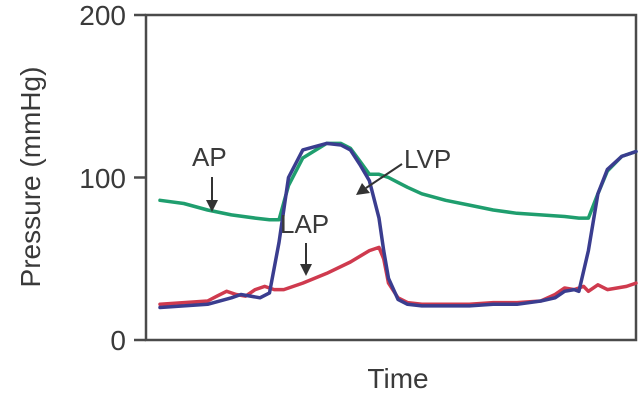 This screenshot has width=644, height=397. I want to click on annotation-ap: AP, so click(209, 177).